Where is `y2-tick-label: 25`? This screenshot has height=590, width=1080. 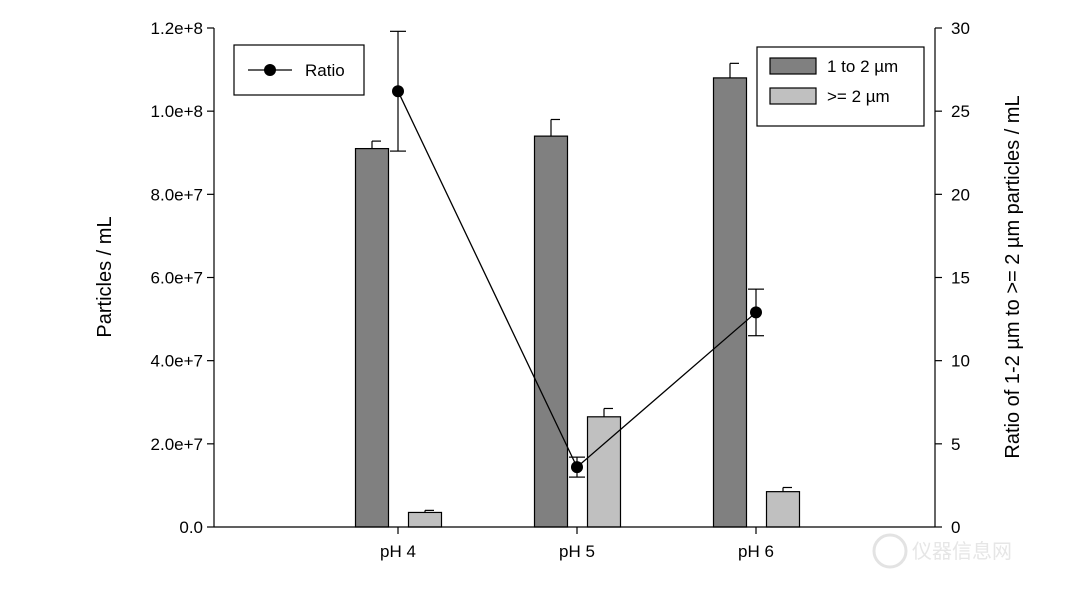 y2-tick-label: 25 is located at coordinates (960, 111).